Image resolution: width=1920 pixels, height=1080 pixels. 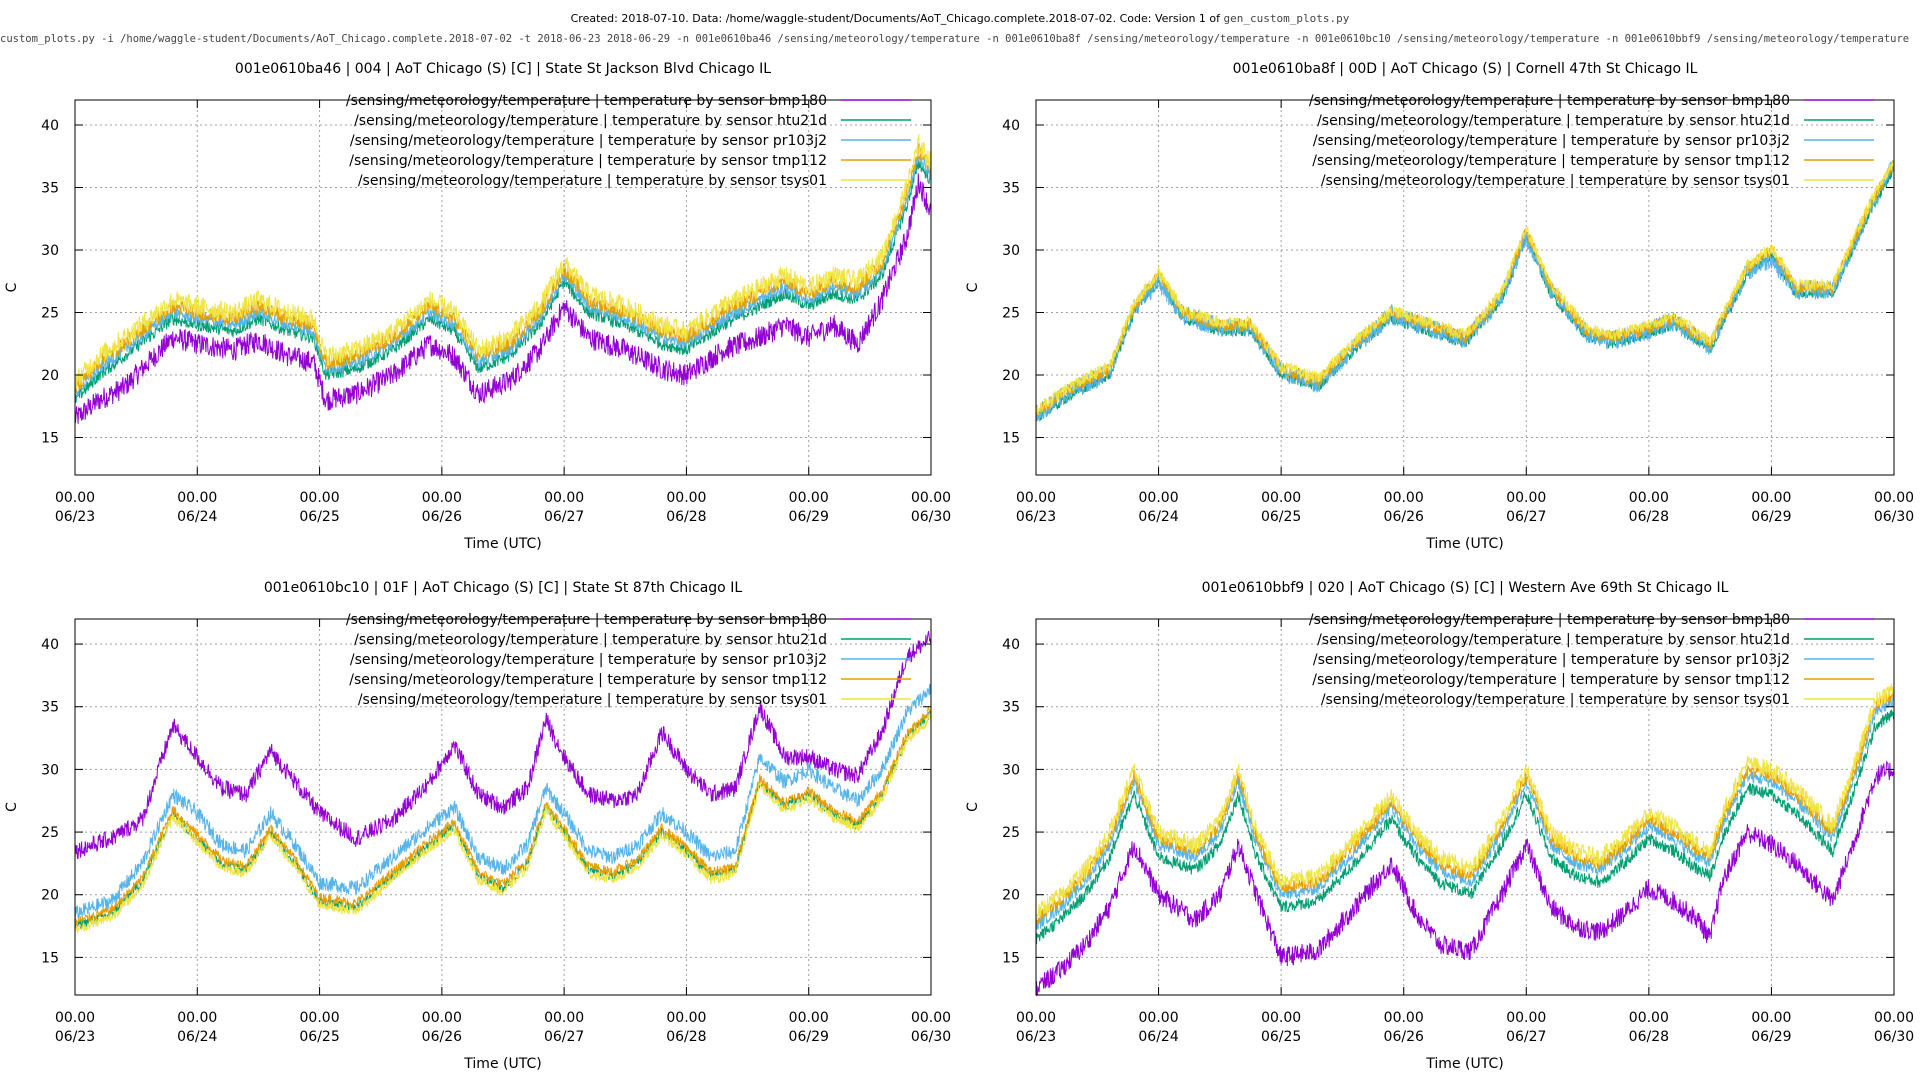 I want to click on series-line-tsys01, so click(x=1465, y=287).